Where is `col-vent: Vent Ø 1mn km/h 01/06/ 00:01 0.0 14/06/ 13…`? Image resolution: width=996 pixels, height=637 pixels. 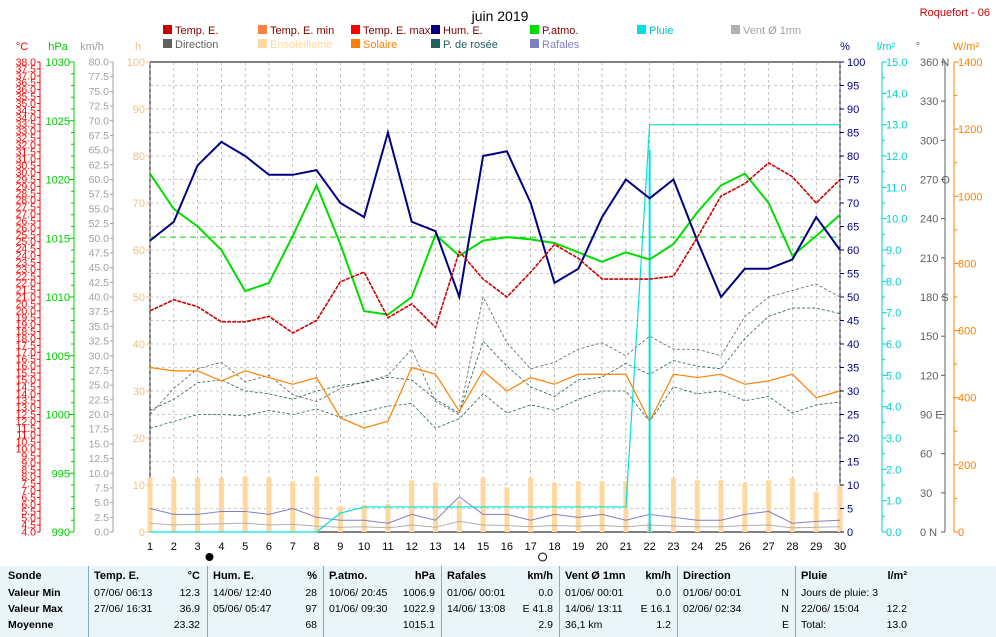 col-vent: Vent Ø 1mn km/h 01/06/ 00:01 0.0 14/06/ 13… is located at coordinates (620, 600).